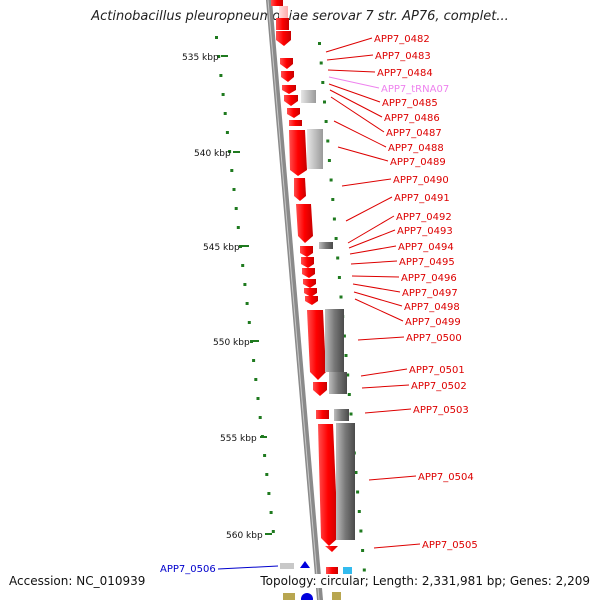 The height and width of the screenshot is (600, 600). What do you see at coordinates (437, 370) in the screenshot?
I see `gene-label: APP7_0501` at bounding box center [437, 370].